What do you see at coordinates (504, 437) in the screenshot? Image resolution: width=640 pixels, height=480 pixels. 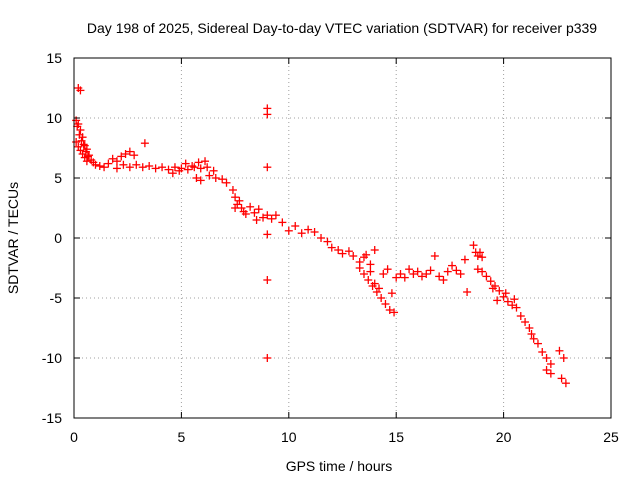 I see `x-tick-label: 20` at bounding box center [504, 437].